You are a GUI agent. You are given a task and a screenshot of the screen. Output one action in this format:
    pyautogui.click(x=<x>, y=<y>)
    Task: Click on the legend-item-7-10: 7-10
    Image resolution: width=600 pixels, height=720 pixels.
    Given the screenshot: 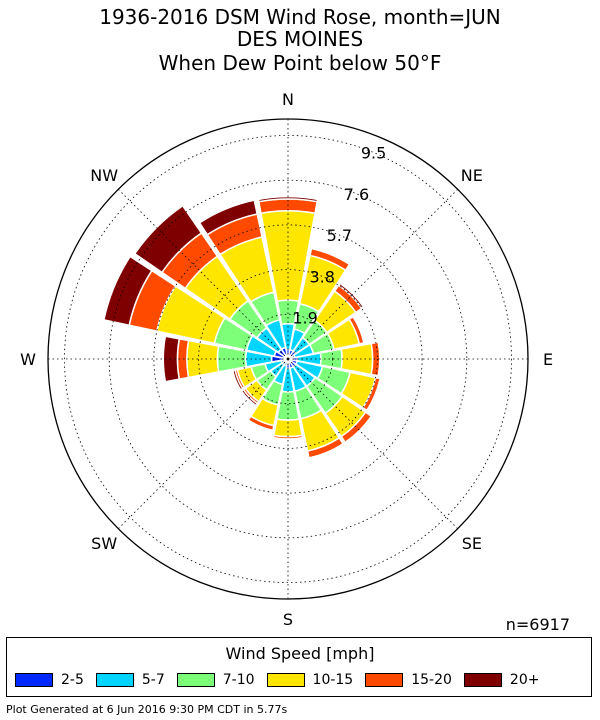 What is the action you would take?
    pyautogui.click(x=215, y=680)
    